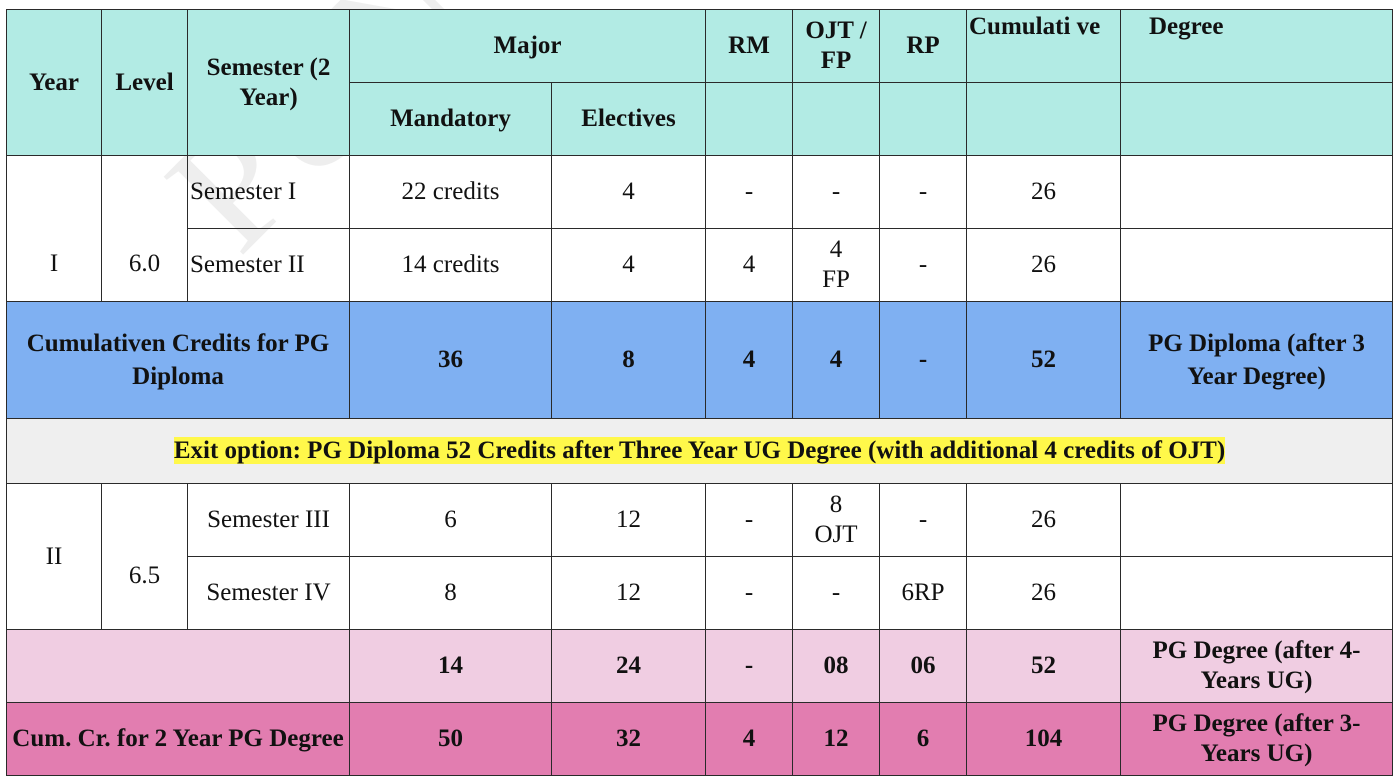  Describe the element at coordinates (628, 119) in the screenshot. I see `header-electives: Electives` at that location.